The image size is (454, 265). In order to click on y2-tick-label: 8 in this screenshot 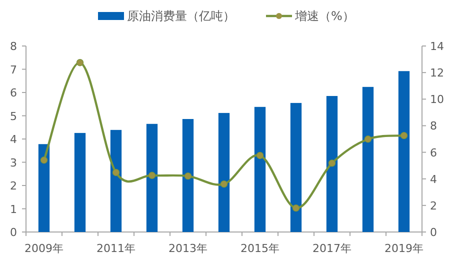, I will do `click(433, 126)`.